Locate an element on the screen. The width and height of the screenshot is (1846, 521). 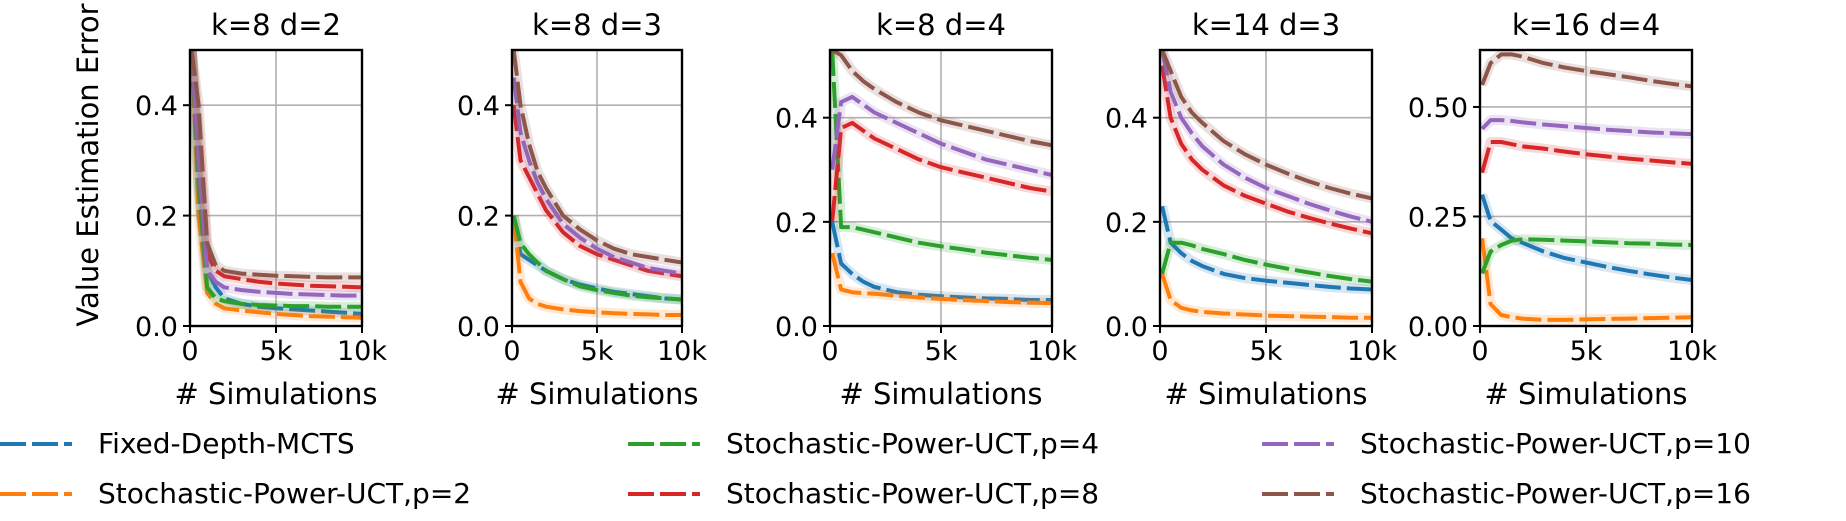
legend-label: Stochastic-Power-UCT,p=10 is located at coordinates (1555, 443).